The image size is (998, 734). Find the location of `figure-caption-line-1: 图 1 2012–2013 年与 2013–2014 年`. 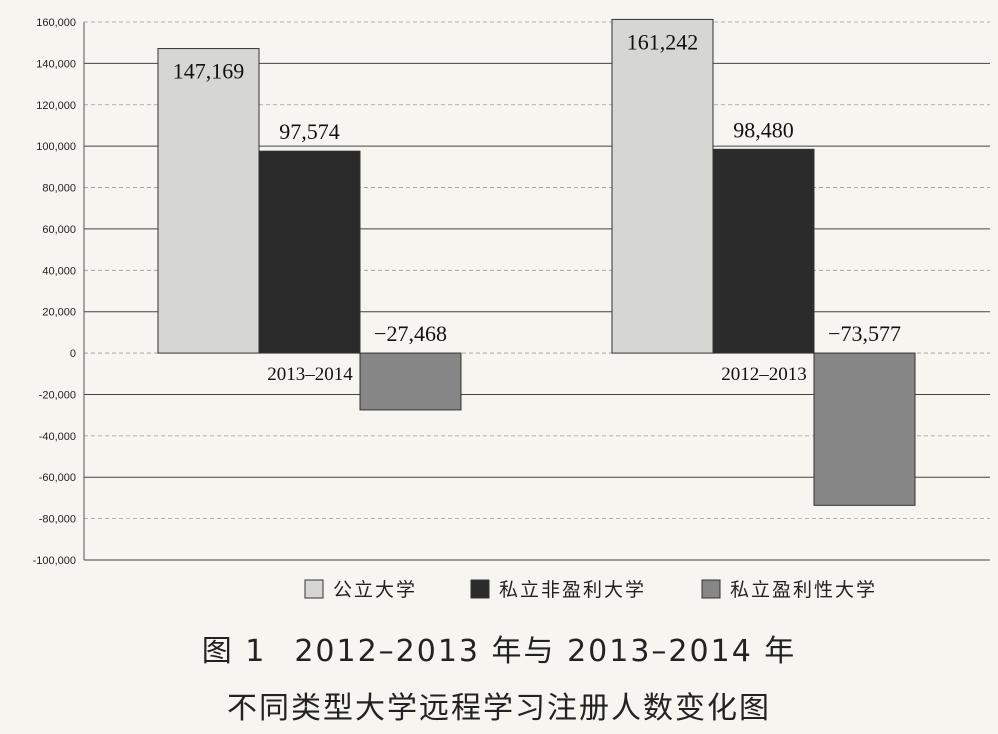

figure-caption-line-1: 图 1 2012–2013 年与 2013–2014 年 is located at coordinates (499, 648).